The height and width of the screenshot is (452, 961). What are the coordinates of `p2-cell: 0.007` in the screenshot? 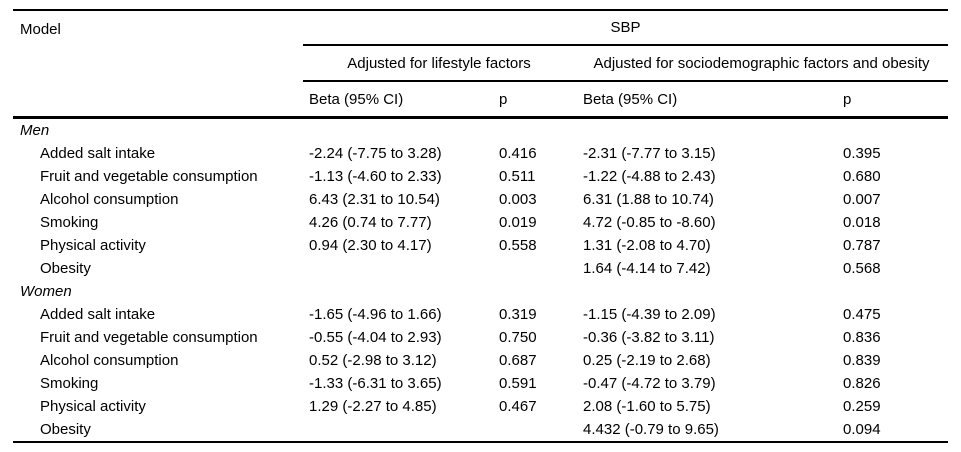 It's located at (862, 199).